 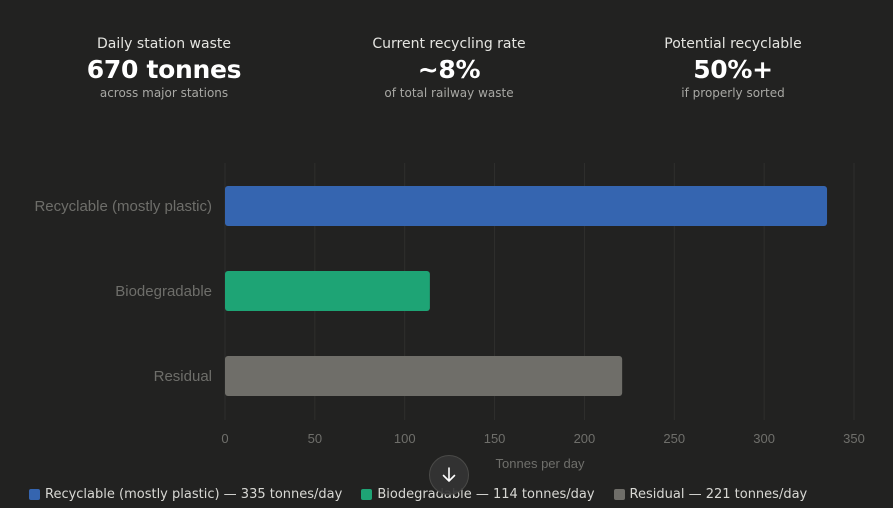 What do you see at coordinates (542, 438) in the screenshot?
I see `chart-x-ticks: 0 50 100 150 200 250 300 350` at bounding box center [542, 438].